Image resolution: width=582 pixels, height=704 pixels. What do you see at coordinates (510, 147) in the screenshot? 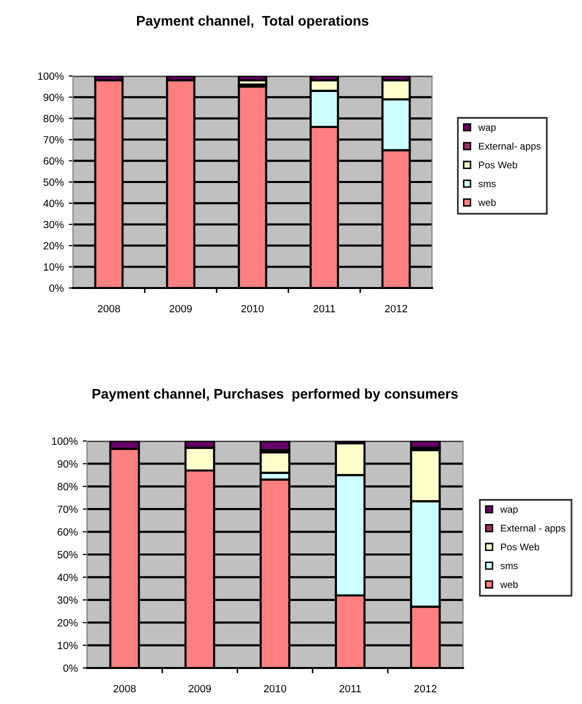
I see `legend-label: External- apps` at bounding box center [510, 147].